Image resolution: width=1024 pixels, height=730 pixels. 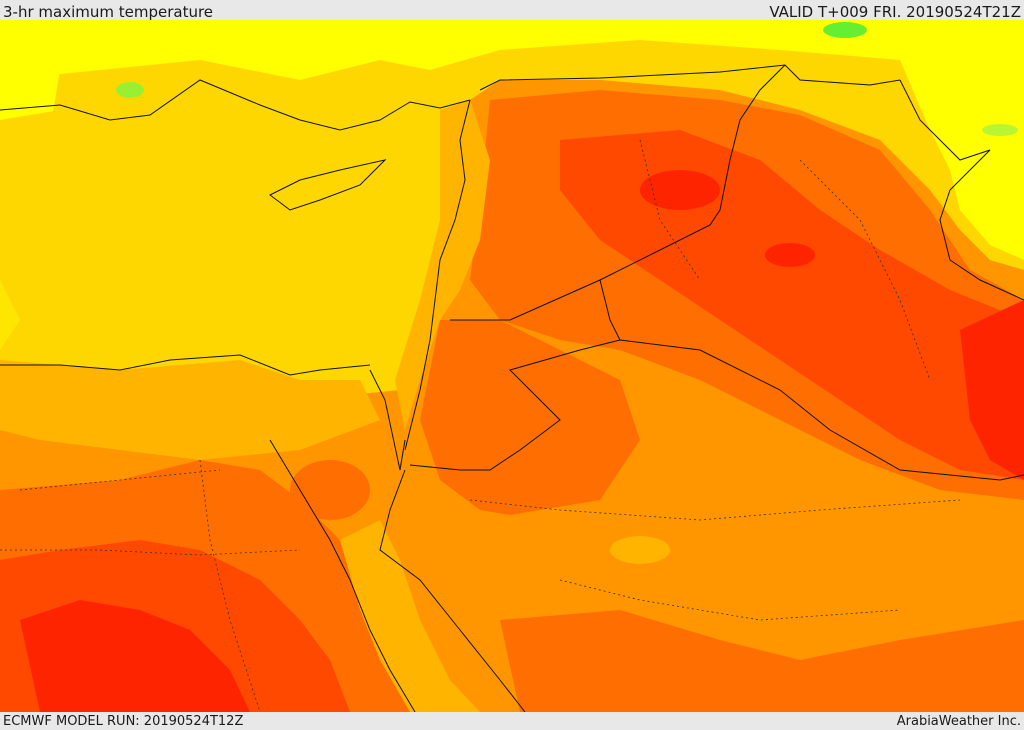 I want to click on red-sea-west-coast, so click(x=342, y=575).